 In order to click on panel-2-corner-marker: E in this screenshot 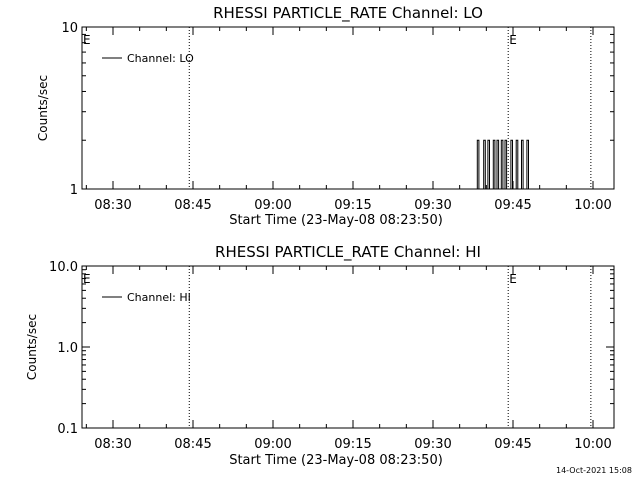, I will do `click(87, 279)`.